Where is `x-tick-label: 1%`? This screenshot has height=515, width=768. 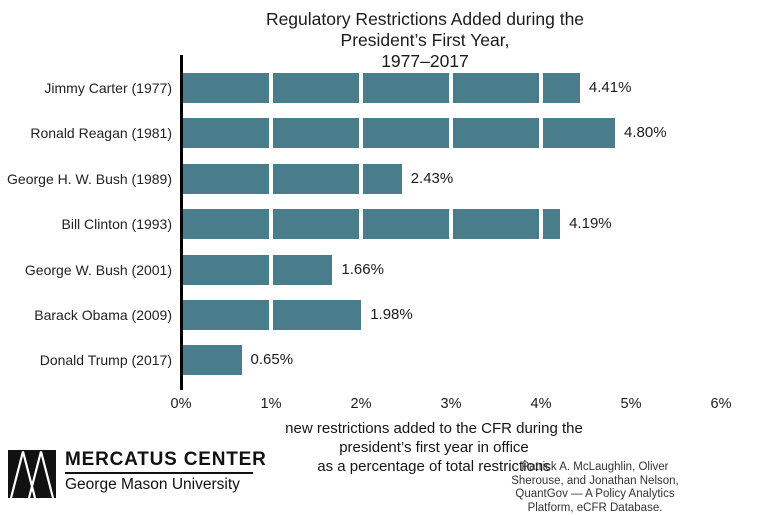 x-tick-label: 1% is located at coordinates (271, 404).